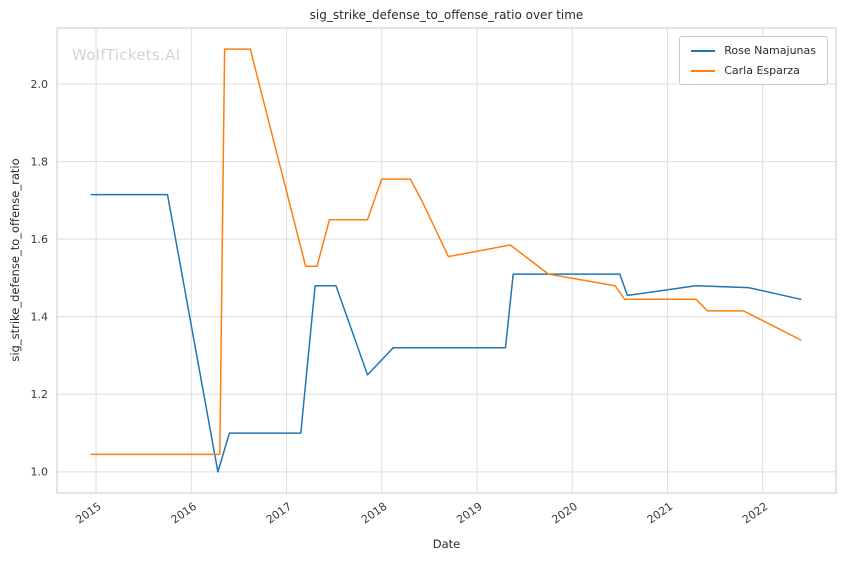 The height and width of the screenshot is (561, 844). I want to click on y-tick-label: 1.8, so click(40, 161).